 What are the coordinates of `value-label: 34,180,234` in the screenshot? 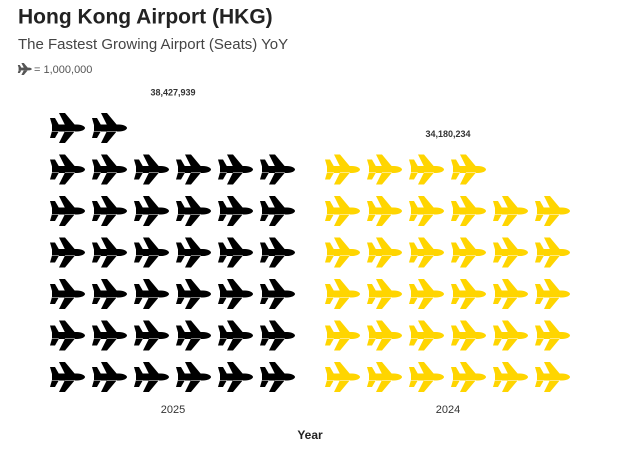 It's located at (447, 134).